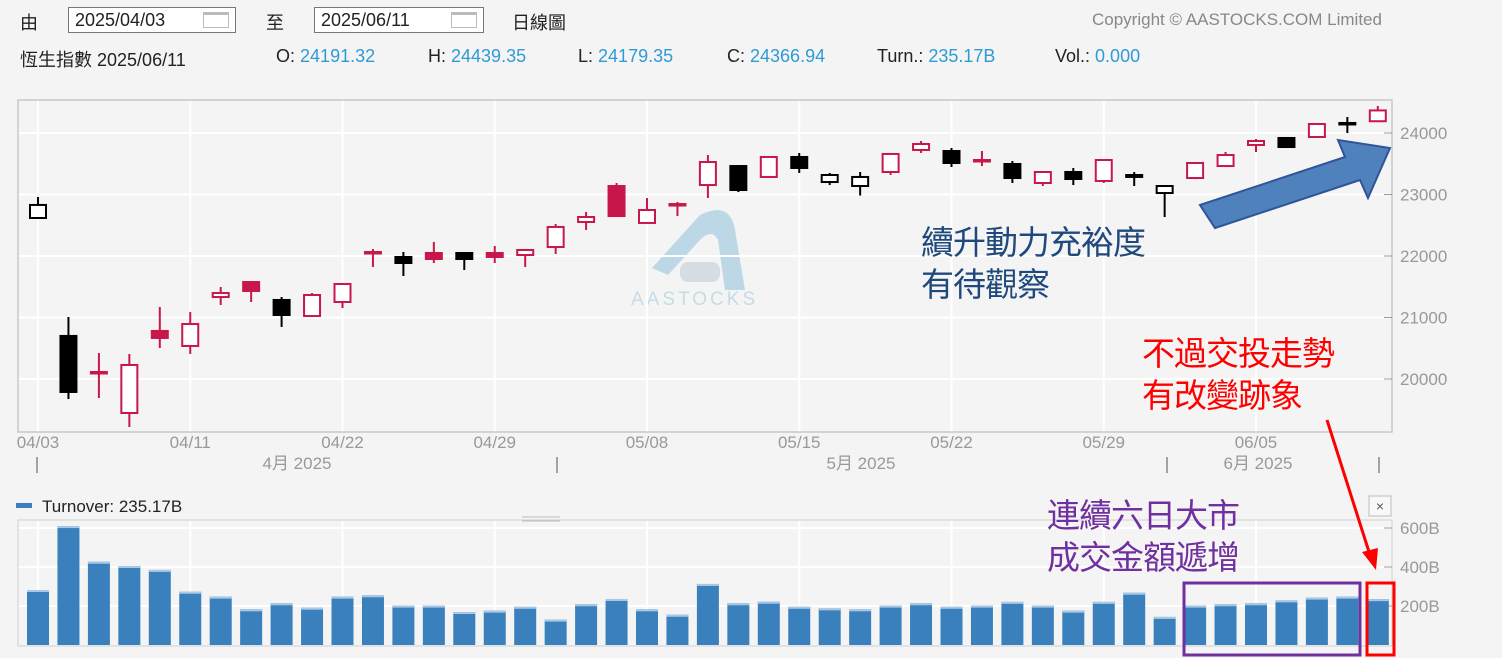 This screenshot has width=1502, height=658. I want to click on to-date-value: 2025/06/11, so click(365, 20).